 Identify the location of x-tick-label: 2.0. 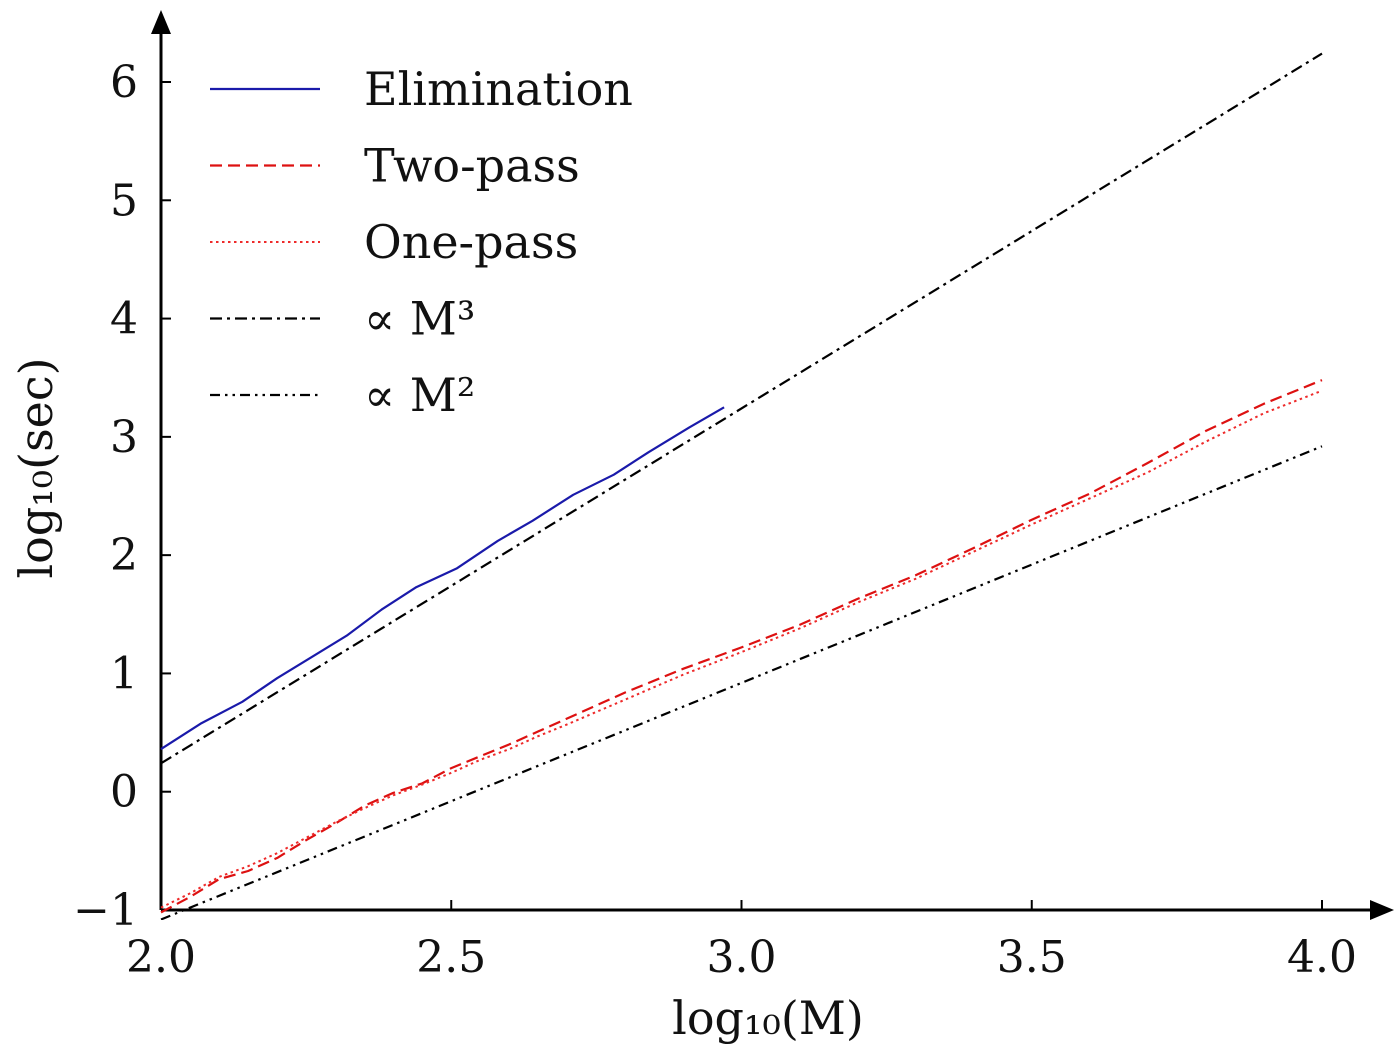
(161, 957).